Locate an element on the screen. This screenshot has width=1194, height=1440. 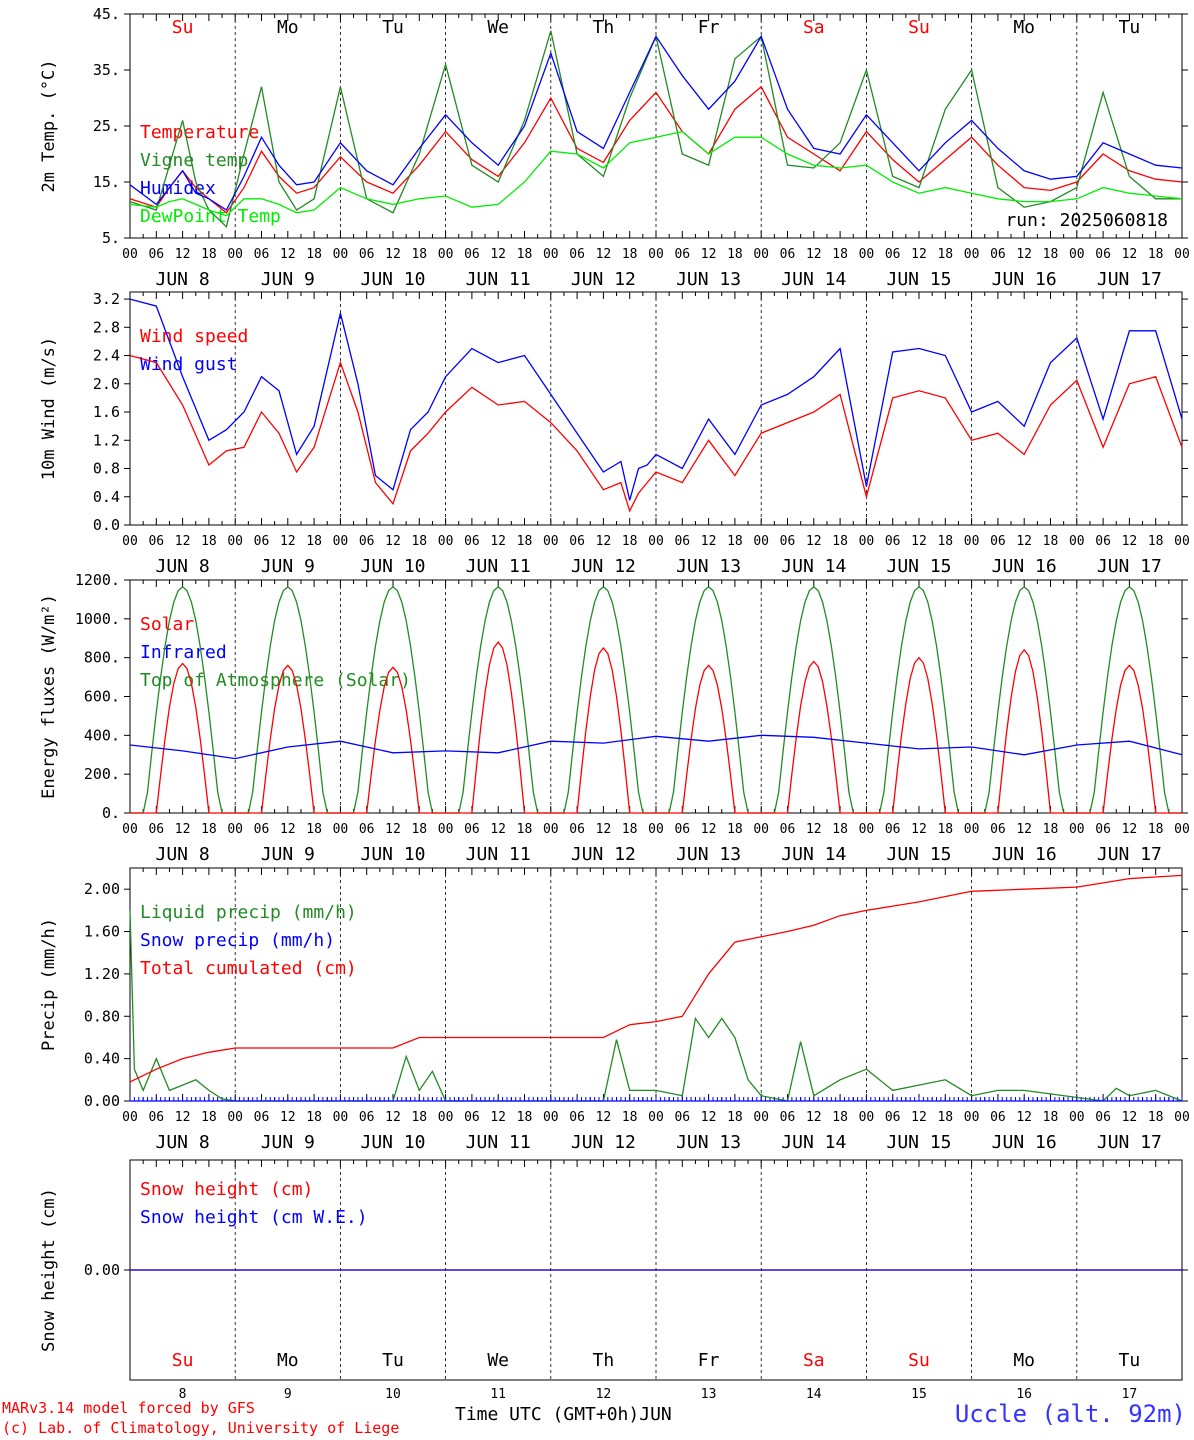
date-label: JUN 17 is located at coordinates (1129, 1142).